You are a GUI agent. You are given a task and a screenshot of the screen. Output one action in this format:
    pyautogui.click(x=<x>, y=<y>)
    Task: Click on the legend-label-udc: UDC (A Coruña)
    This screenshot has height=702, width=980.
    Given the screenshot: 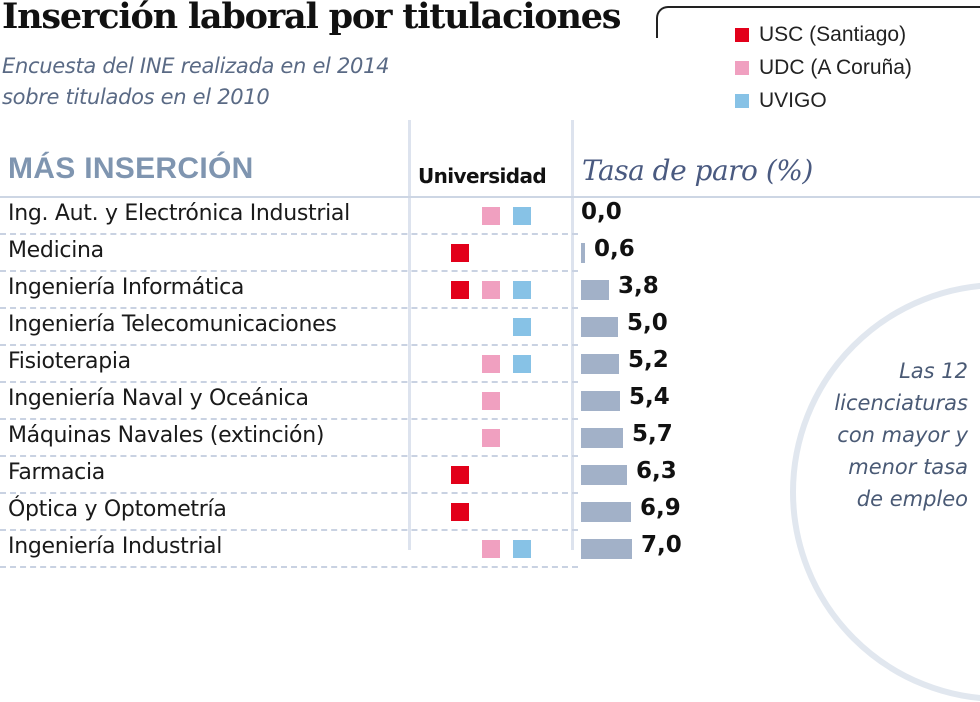 What is the action you would take?
    pyautogui.click(x=835, y=67)
    